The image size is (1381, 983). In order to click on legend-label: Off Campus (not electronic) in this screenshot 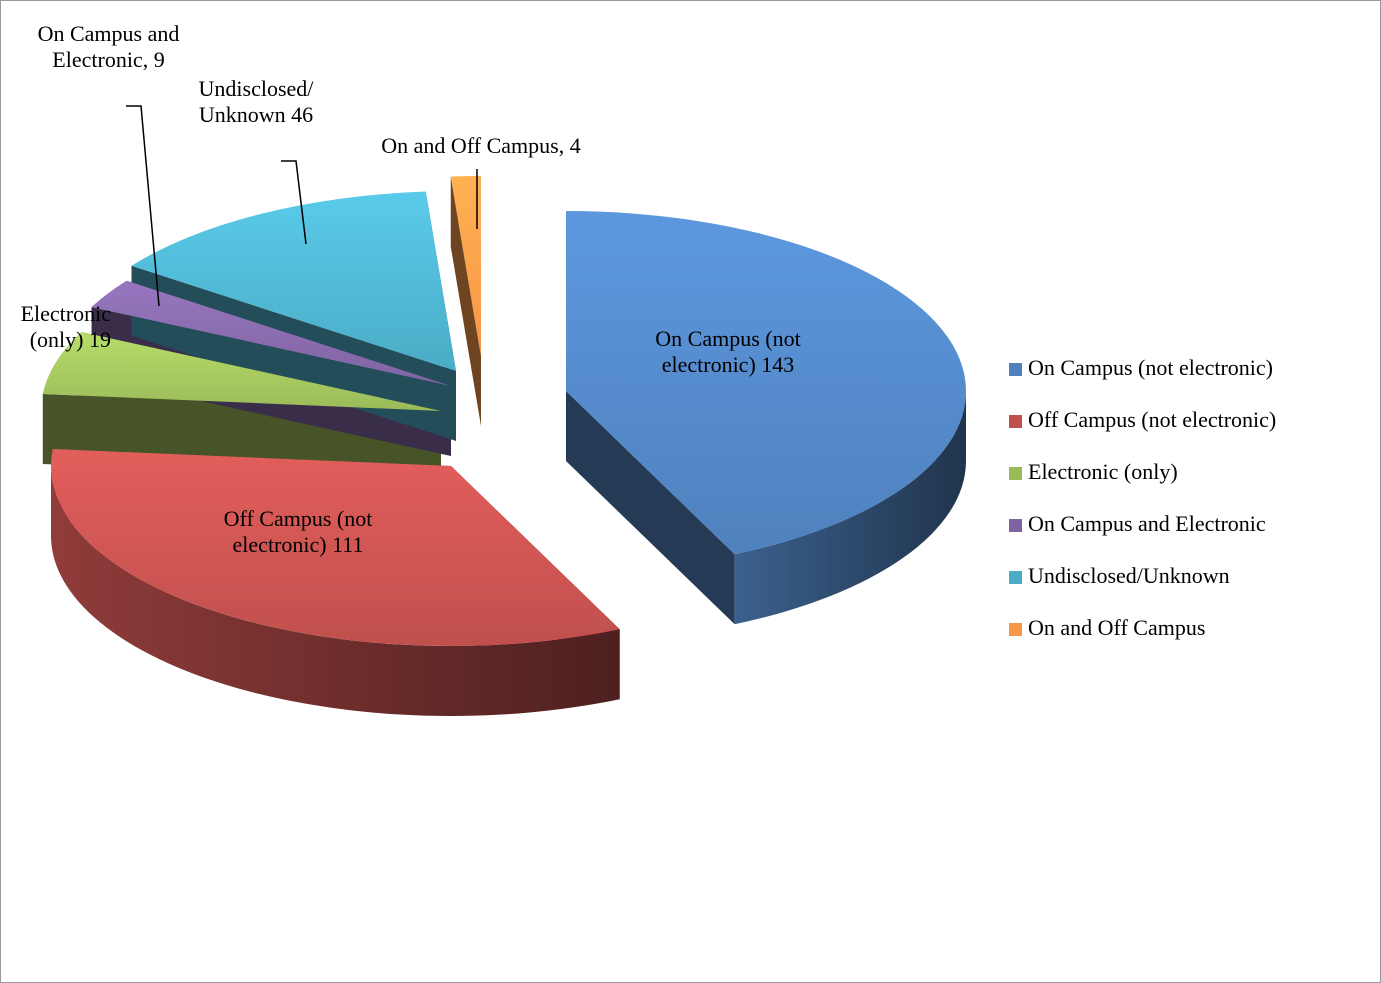, I will do `click(1152, 419)`.